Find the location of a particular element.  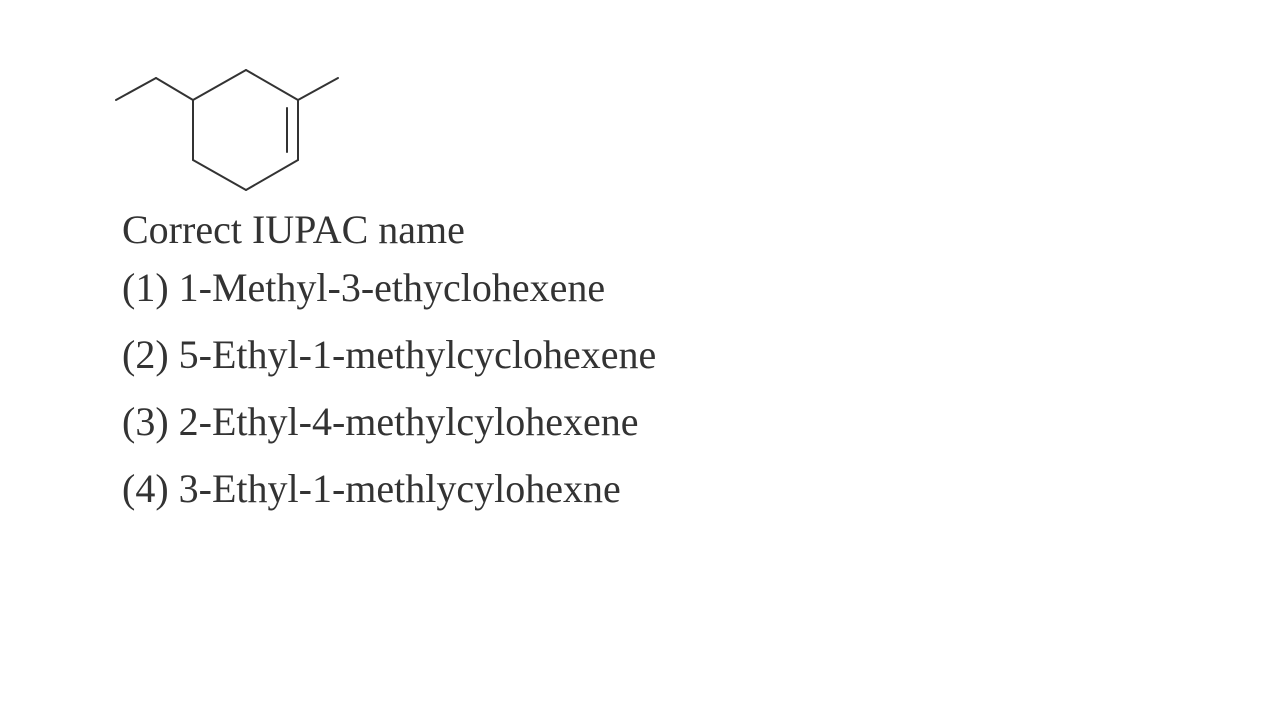

option-1-number: (1) is located at coordinates (145, 287).